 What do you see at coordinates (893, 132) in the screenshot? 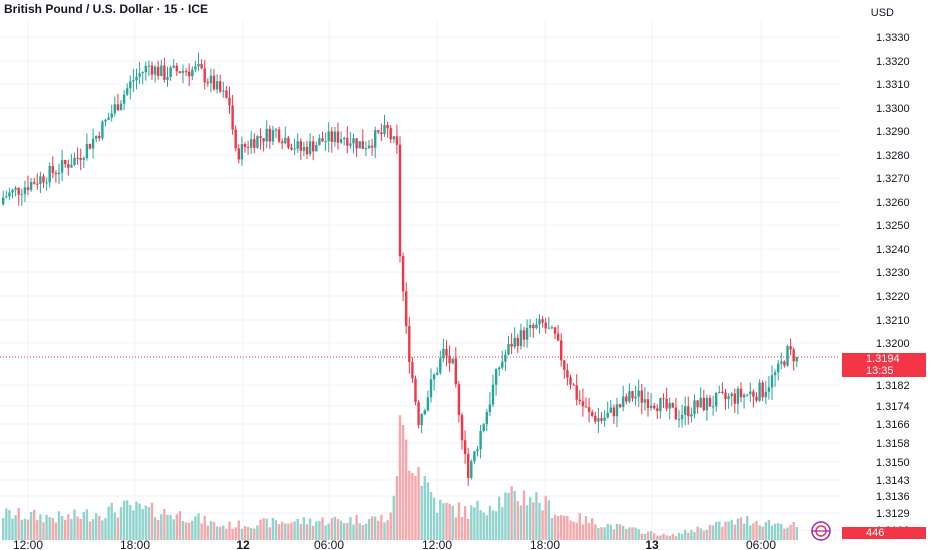
I see `price-tick-label: 1.3290` at bounding box center [893, 132].